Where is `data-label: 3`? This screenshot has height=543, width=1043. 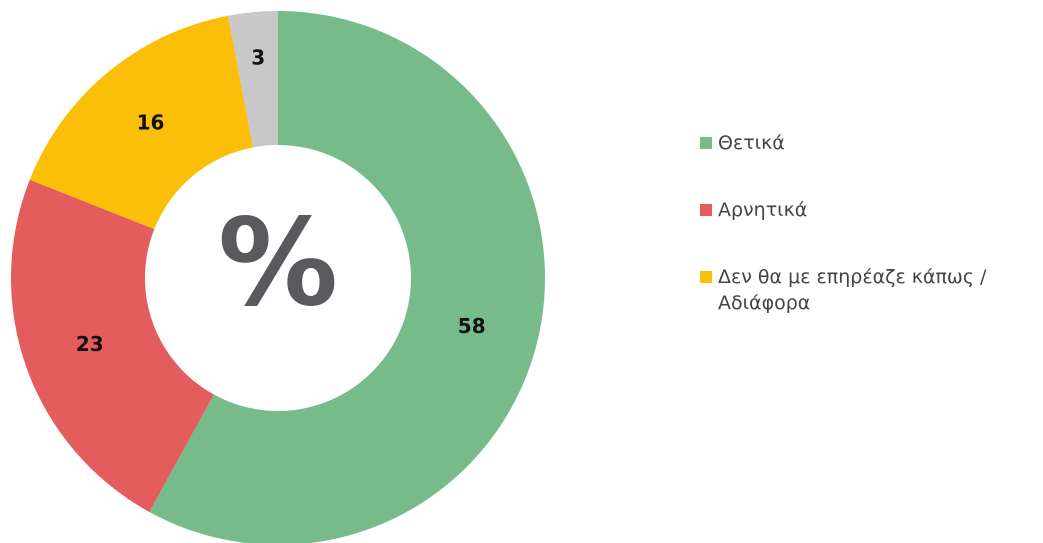 data-label: 3 is located at coordinates (258, 57).